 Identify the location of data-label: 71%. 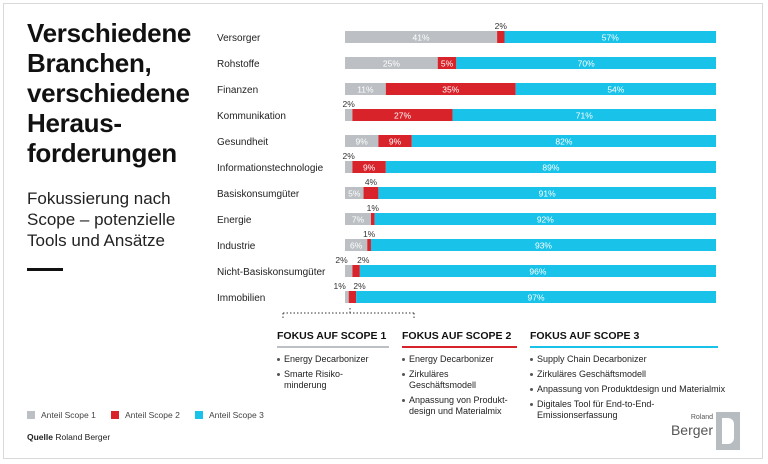
(584, 116).